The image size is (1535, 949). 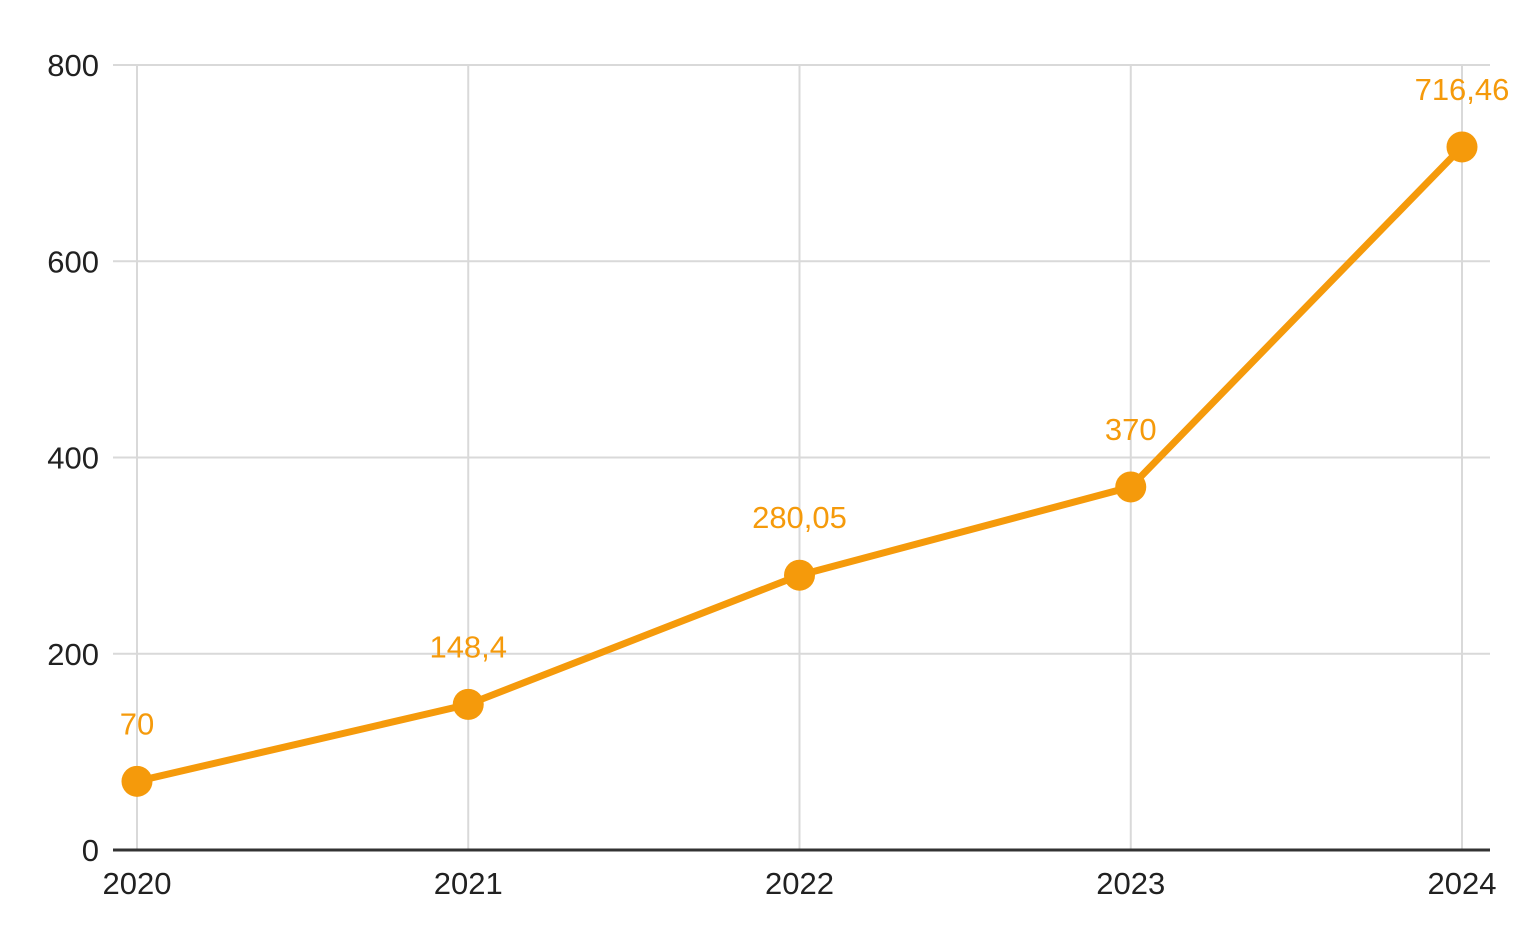 I want to click on y-tick-label: 600, so click(x=73, y=261).